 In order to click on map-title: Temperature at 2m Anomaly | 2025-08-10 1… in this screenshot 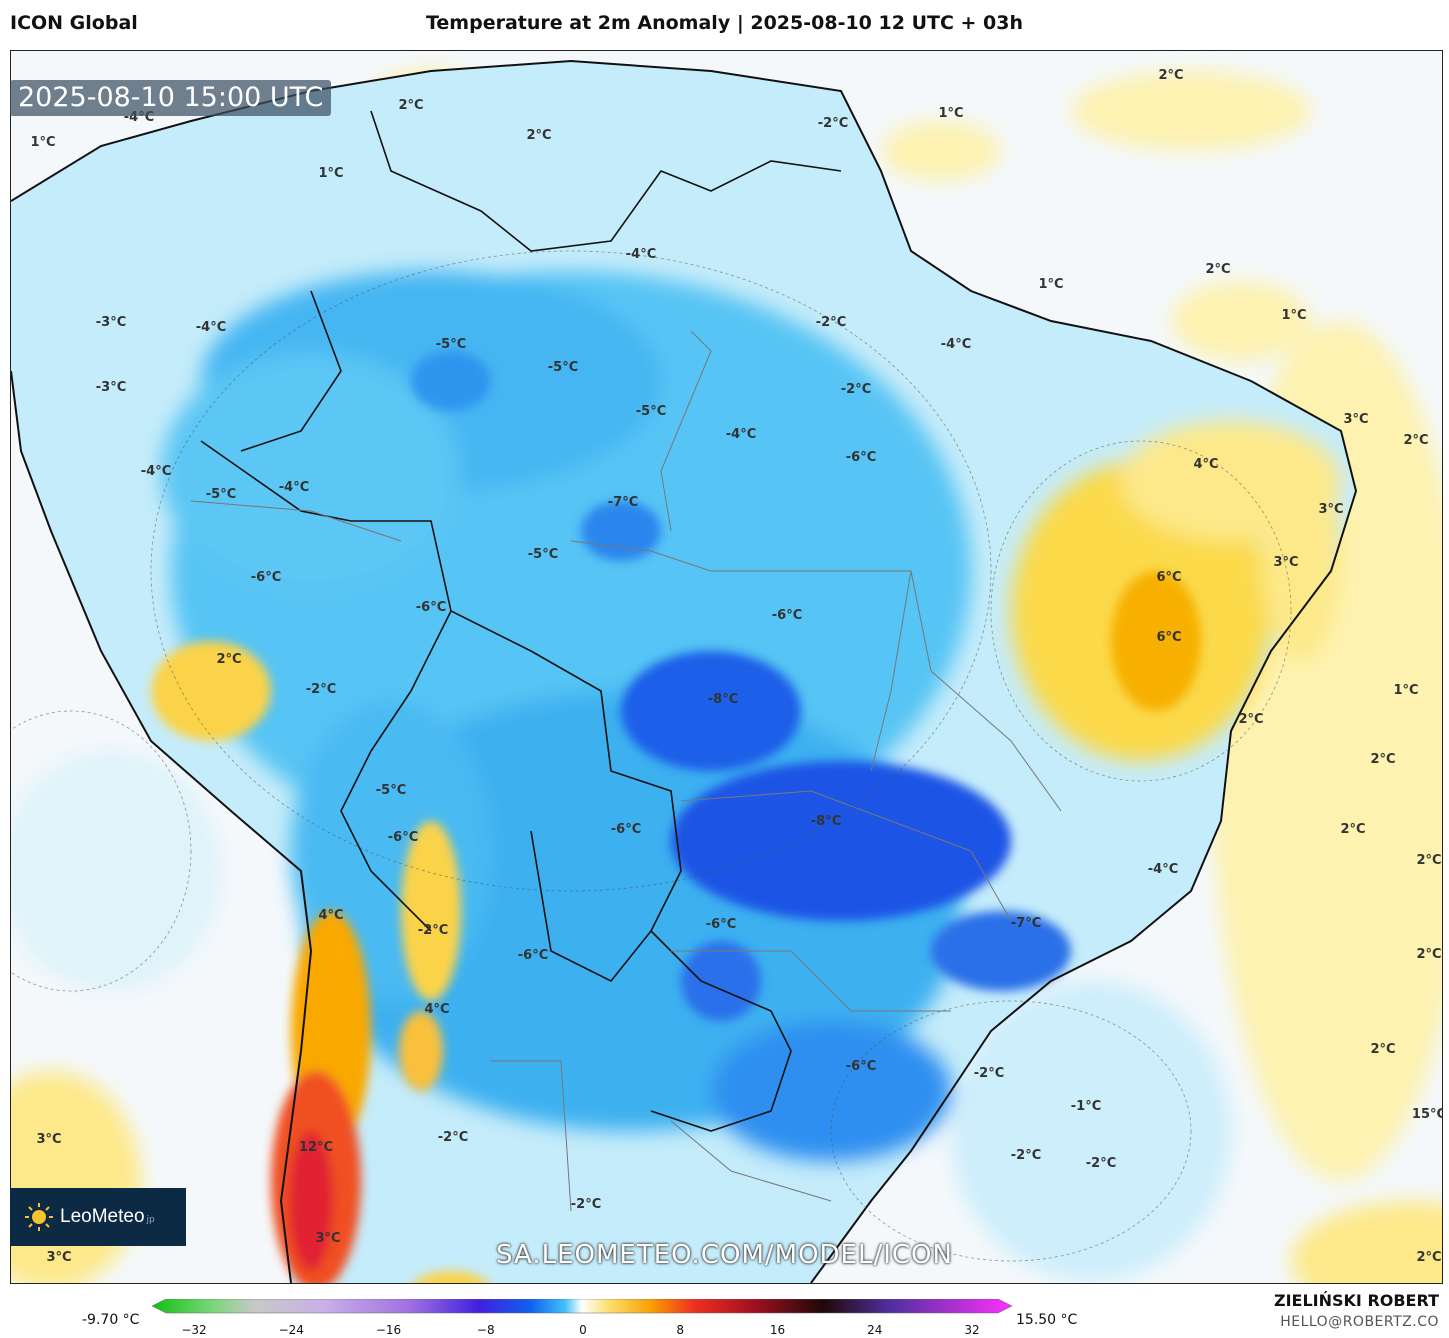, I will do `click(724, 23)`.